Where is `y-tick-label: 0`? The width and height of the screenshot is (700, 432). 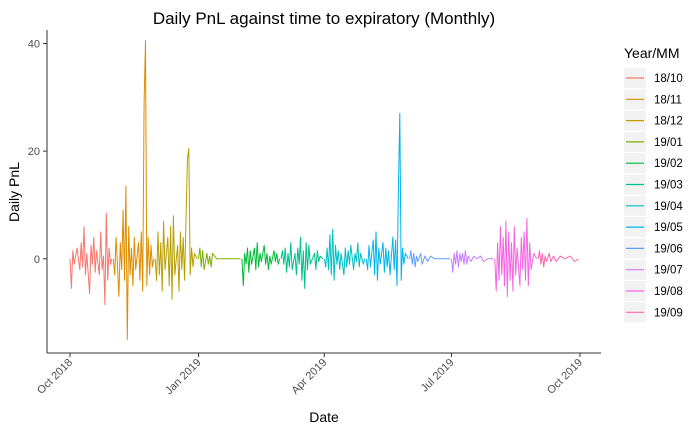 y-tick-label: 0 is located at coordinates (37, 260).